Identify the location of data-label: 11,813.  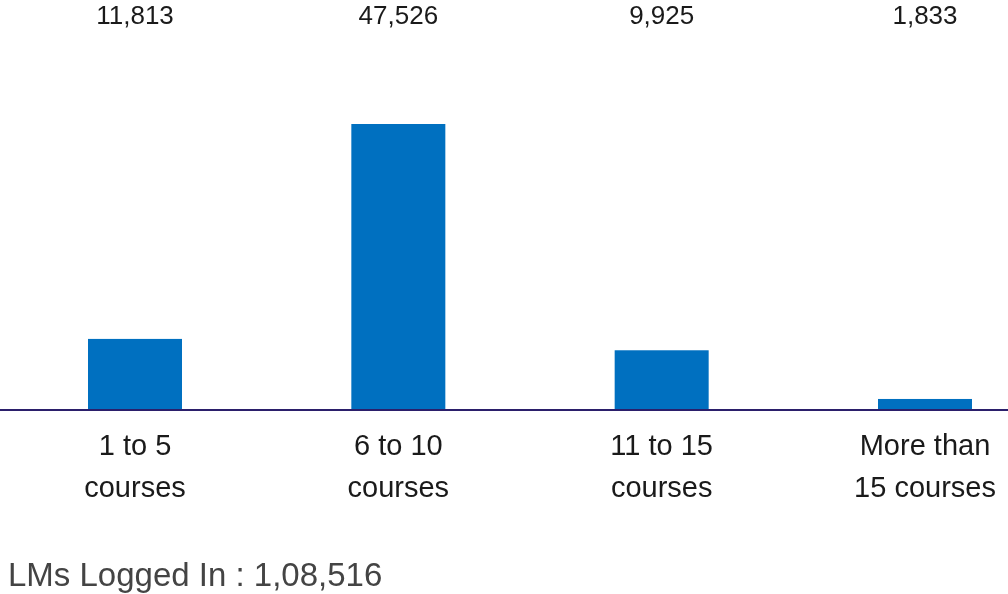
(135, 15).